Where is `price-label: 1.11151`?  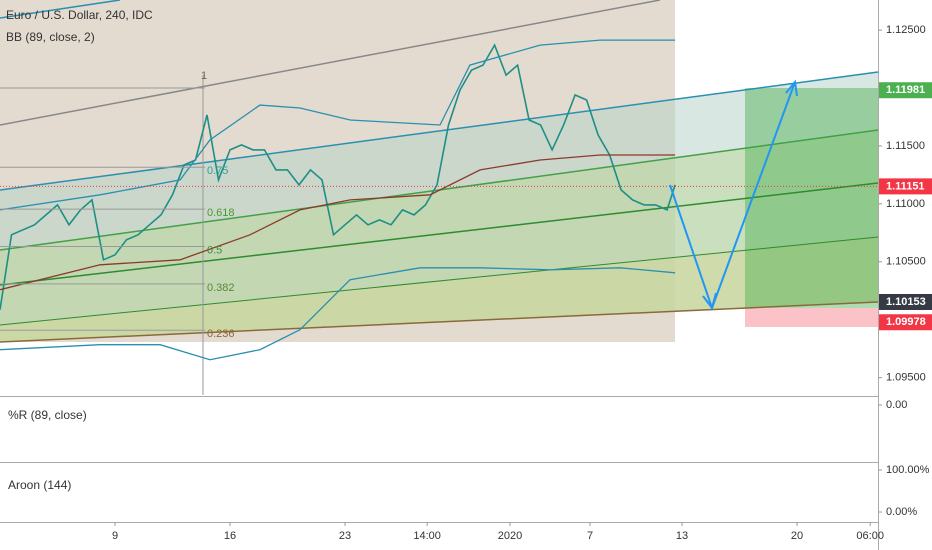
price-label: 1.11151 is located at coordinates (905, 186).